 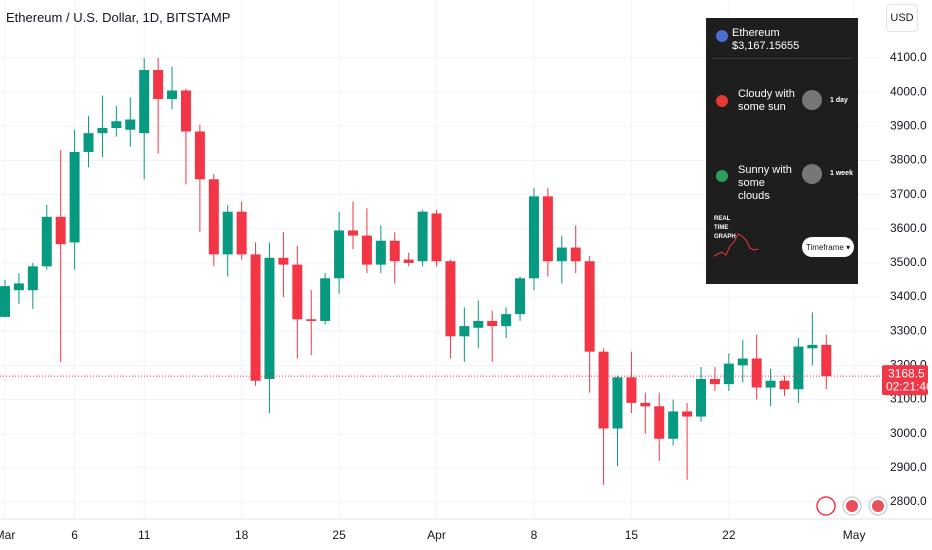 I want to click on y-tick-label: 3600.0, so click(x=908, y=228).